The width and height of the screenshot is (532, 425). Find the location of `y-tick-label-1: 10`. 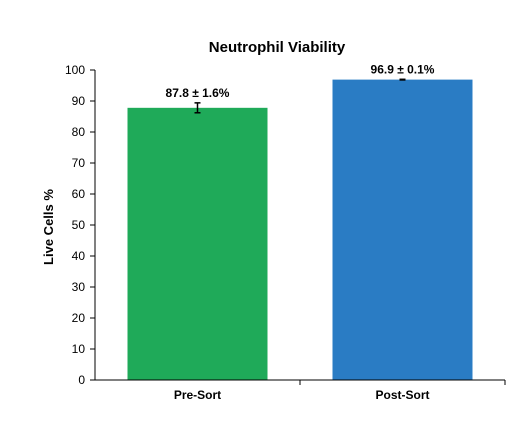

y-tick-label-1: 10 is located at coordinates (79, 349).